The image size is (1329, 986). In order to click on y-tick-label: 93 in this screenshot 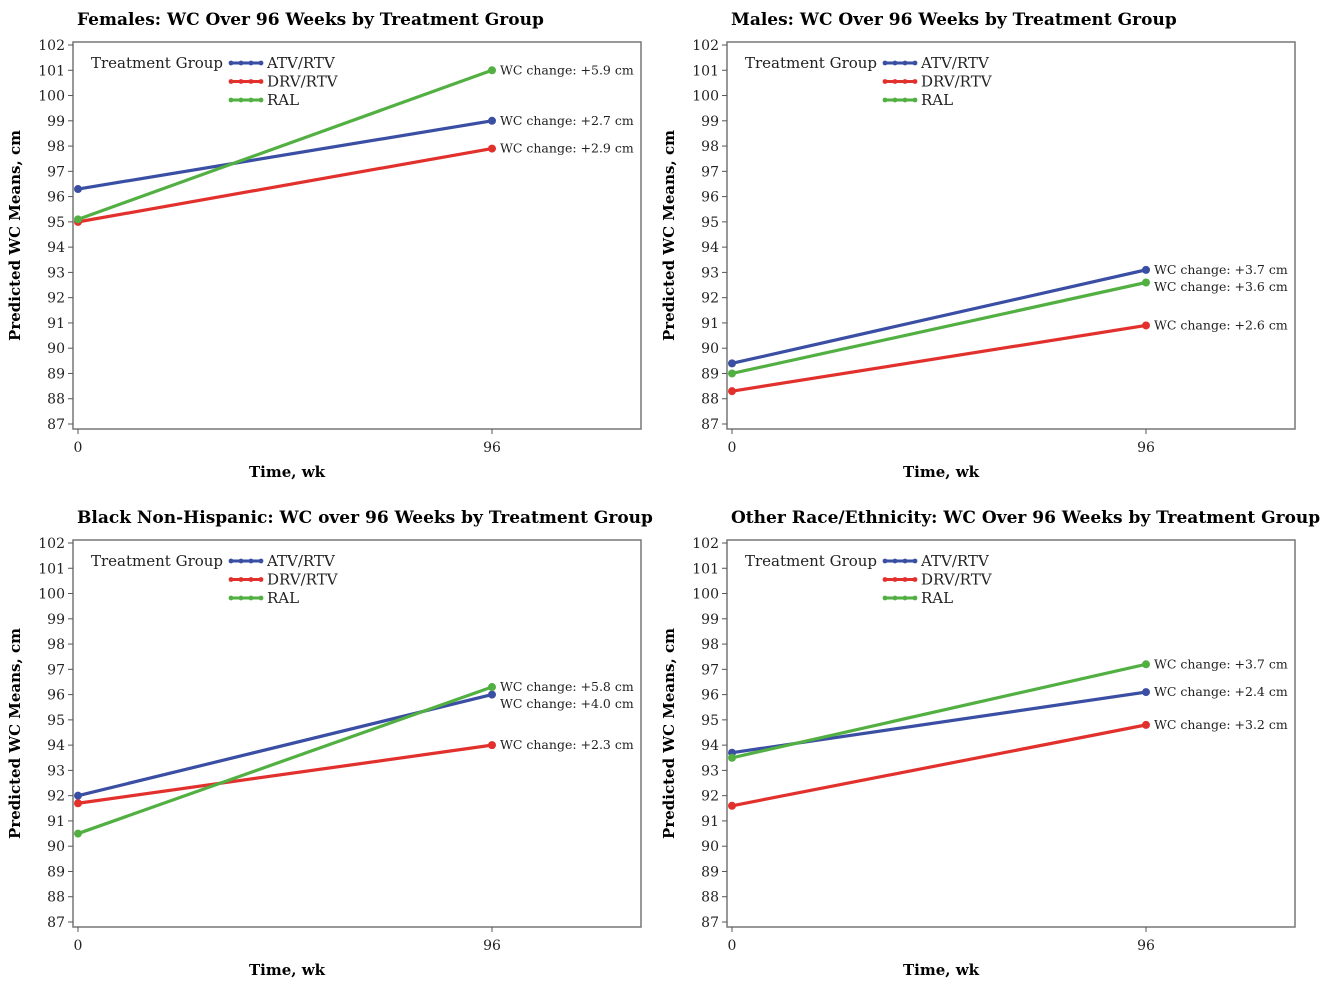, I will do `click(710, 771)`.